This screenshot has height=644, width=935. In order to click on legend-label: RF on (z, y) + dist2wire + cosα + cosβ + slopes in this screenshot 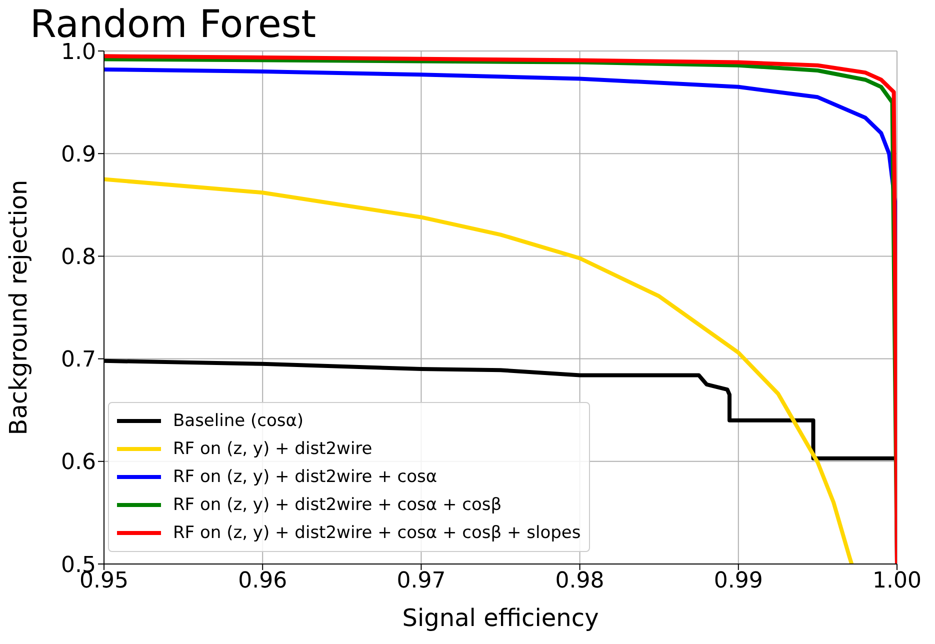, I will do `click(377, 533)`.